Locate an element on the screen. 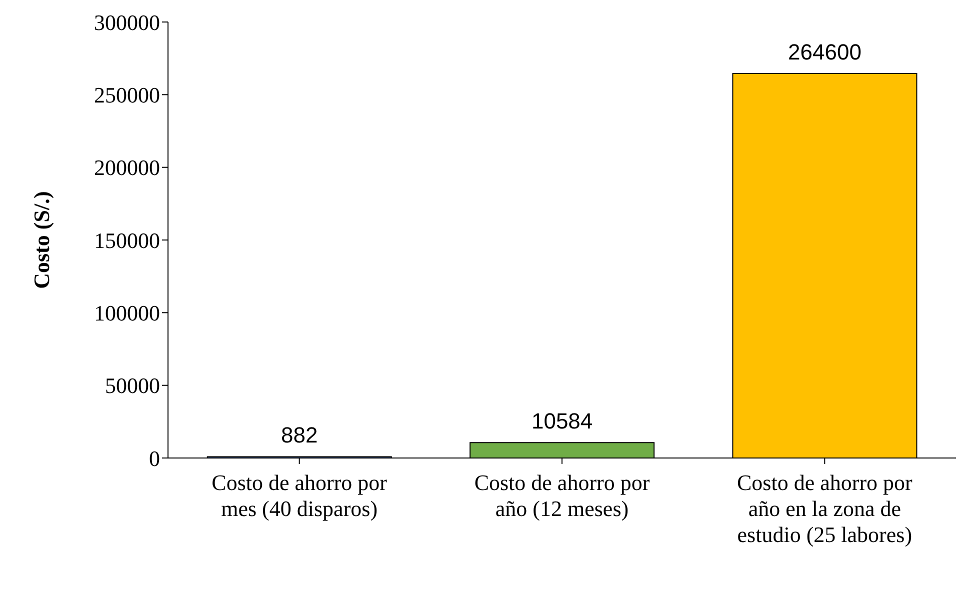 The height and width of the screenshot is (606, 974). data-label: 10584 is located at coordinates (562, 421).